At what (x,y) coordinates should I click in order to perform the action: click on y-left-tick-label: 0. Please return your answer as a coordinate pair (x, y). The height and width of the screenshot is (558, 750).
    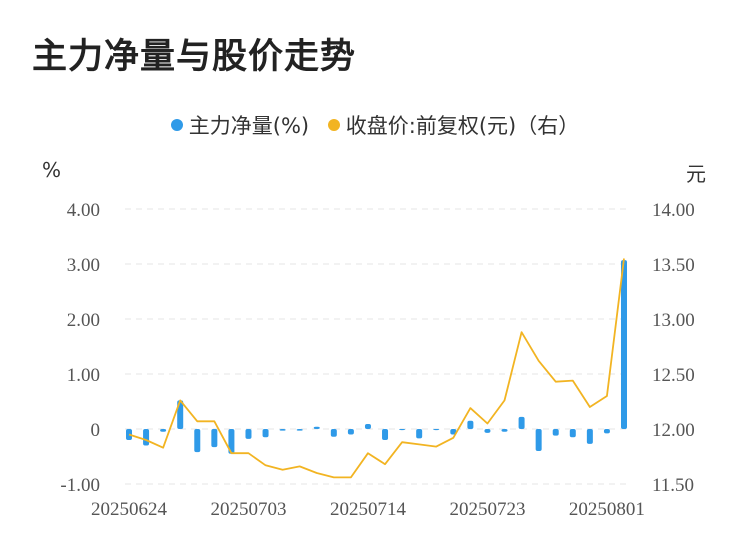
    Looking at the image, I should click on (96, 430).